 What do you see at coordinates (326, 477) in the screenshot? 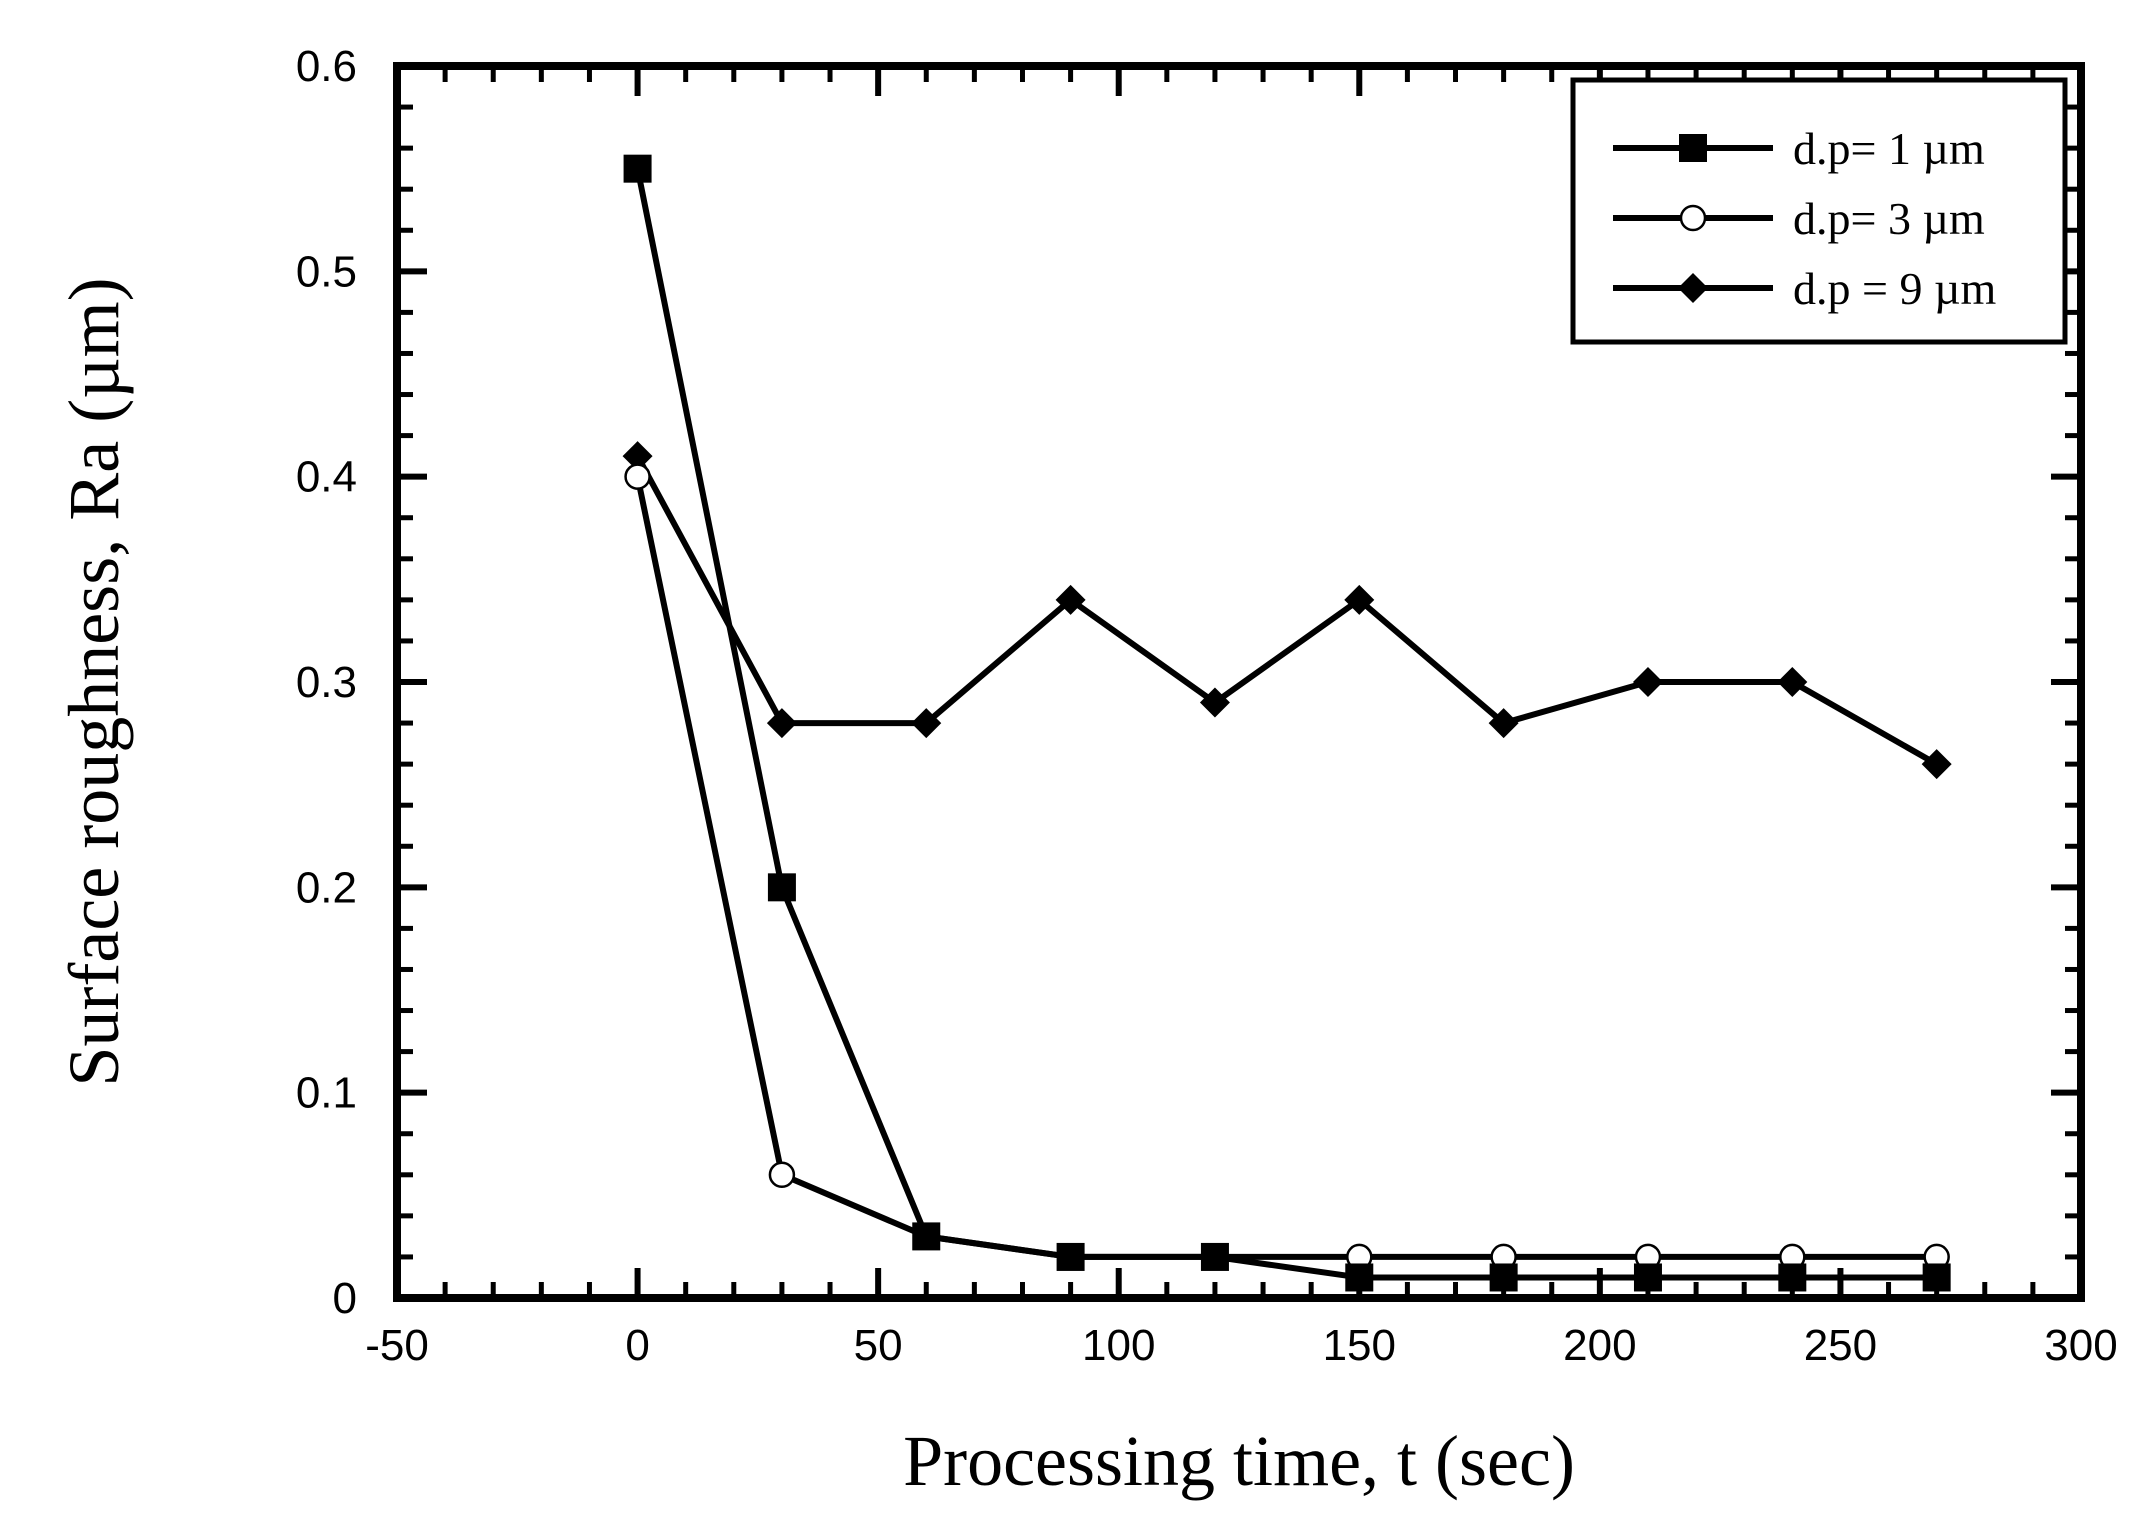
I see `y-tick-label: 0.4` at bounding box center [326, 477].